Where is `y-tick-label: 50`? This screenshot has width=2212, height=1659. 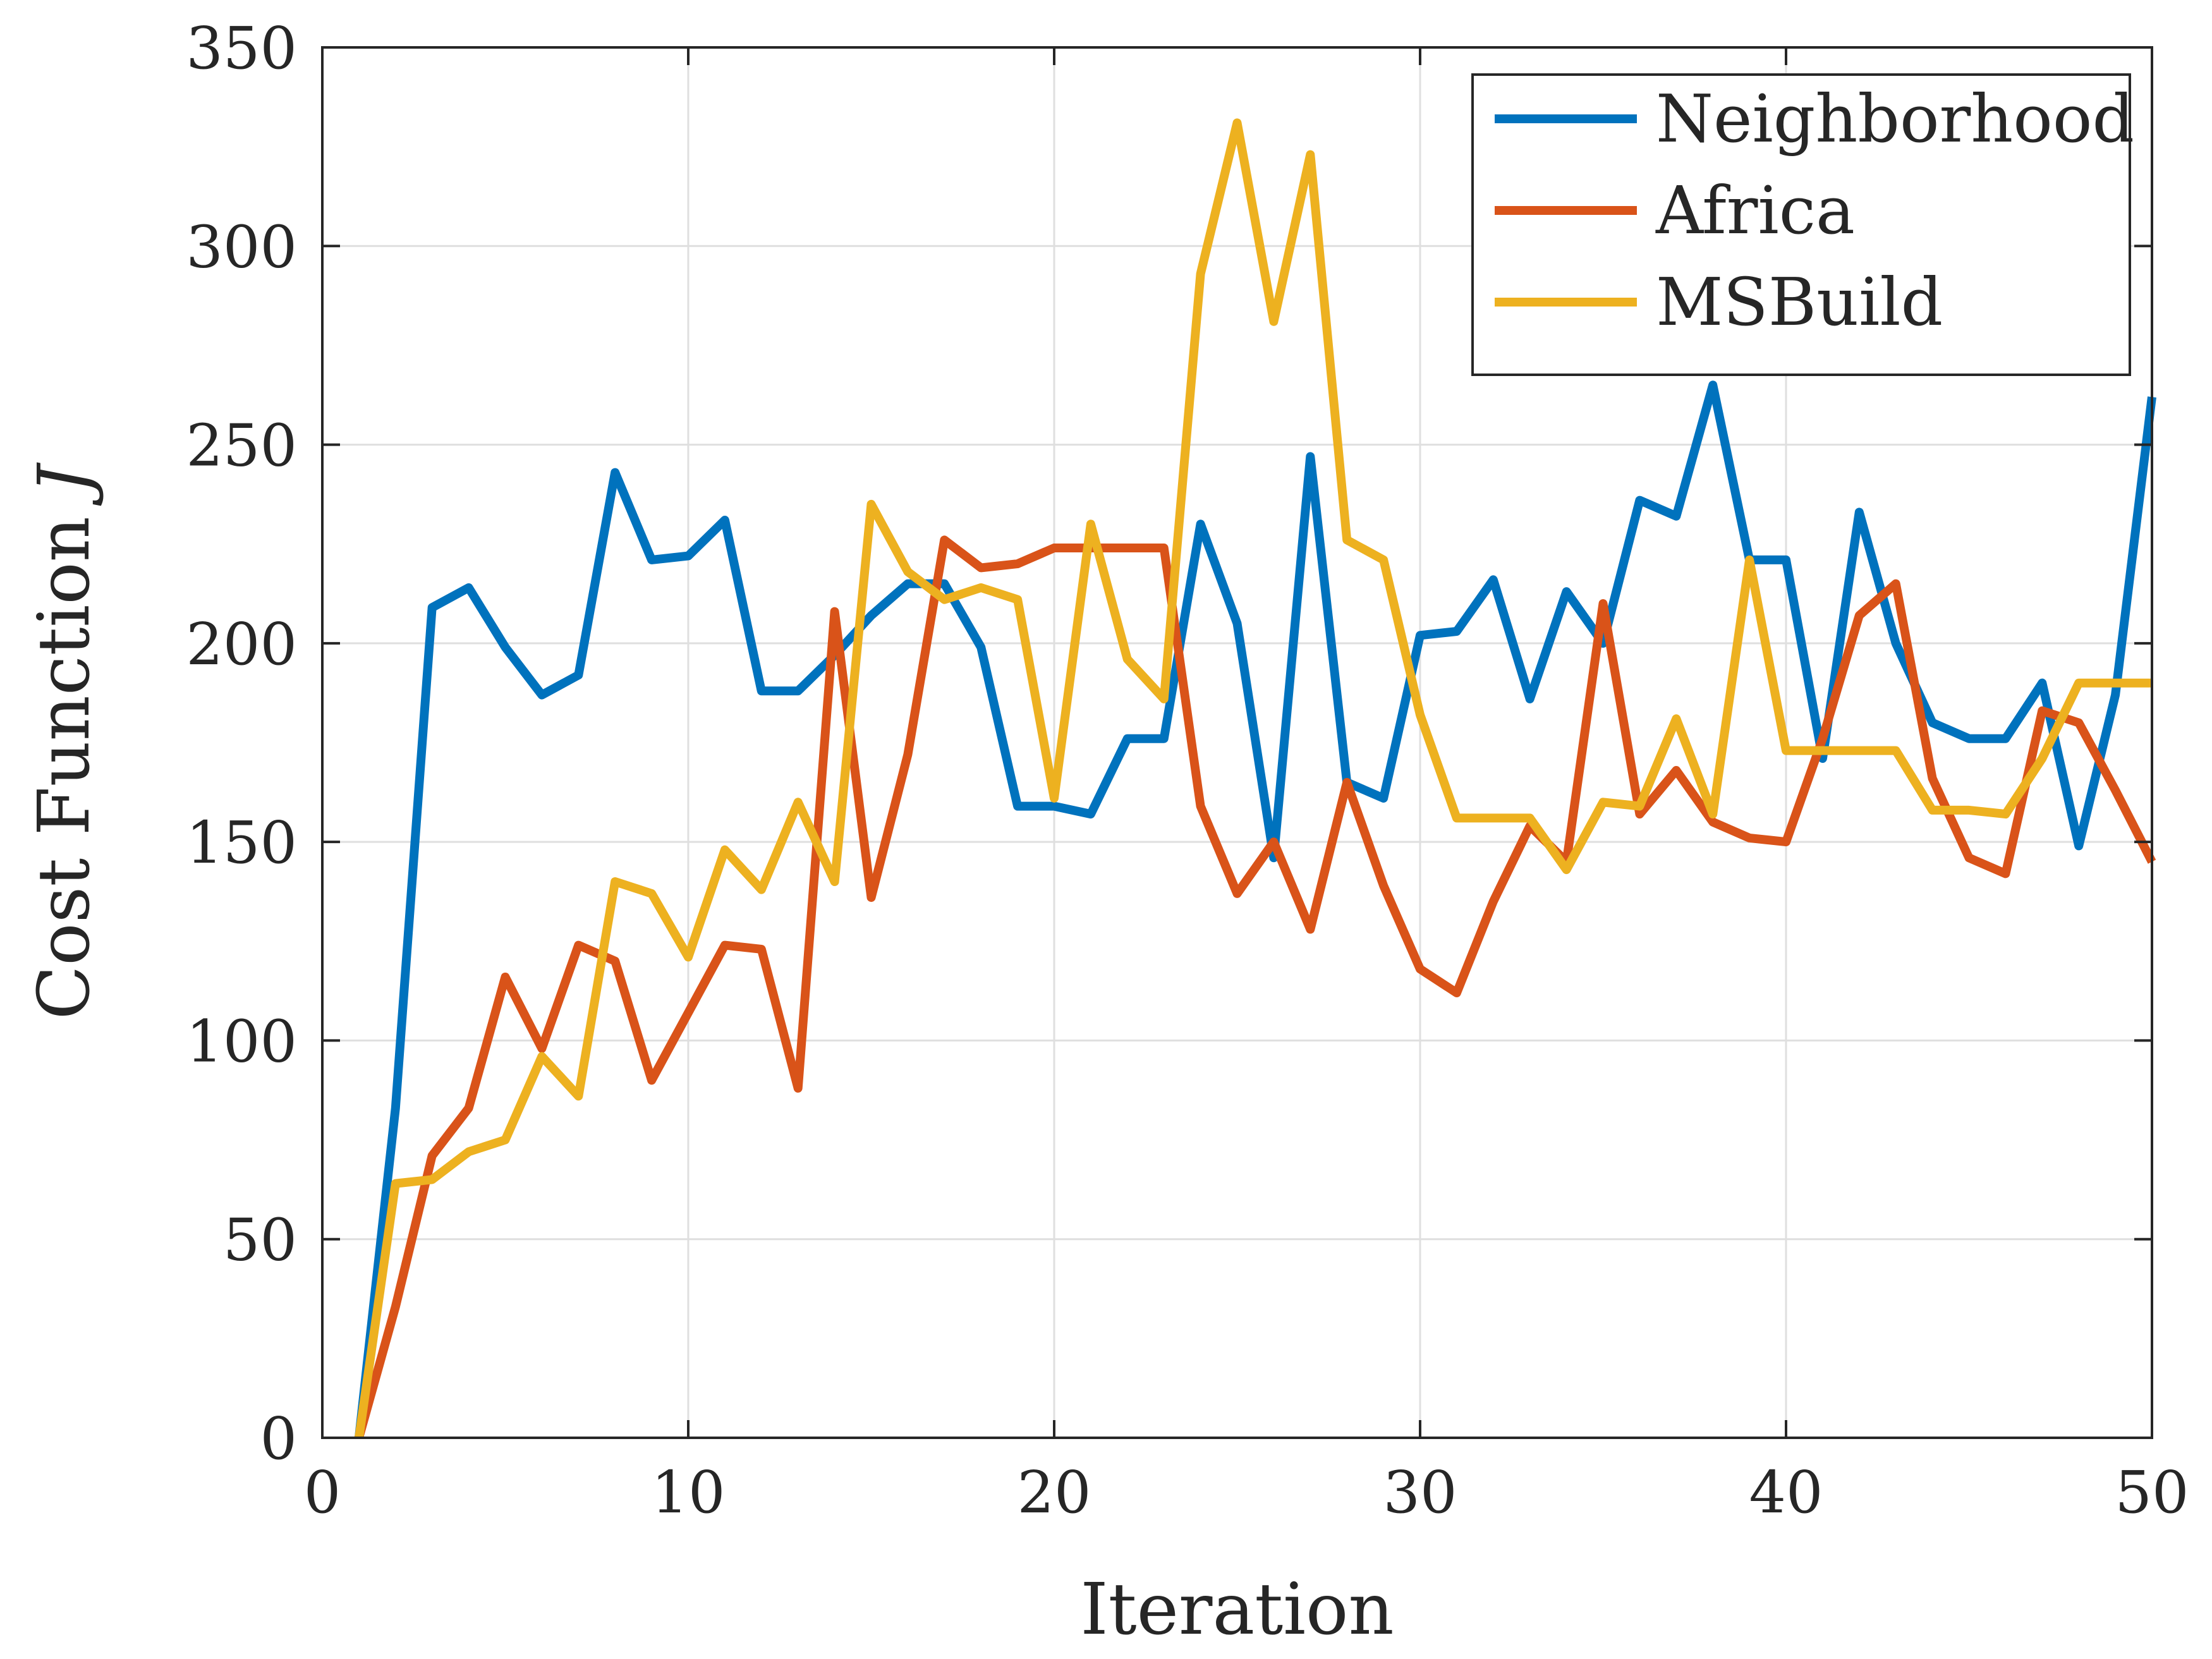 y-tick-label: 50 is located at coordinates (260, 1240).